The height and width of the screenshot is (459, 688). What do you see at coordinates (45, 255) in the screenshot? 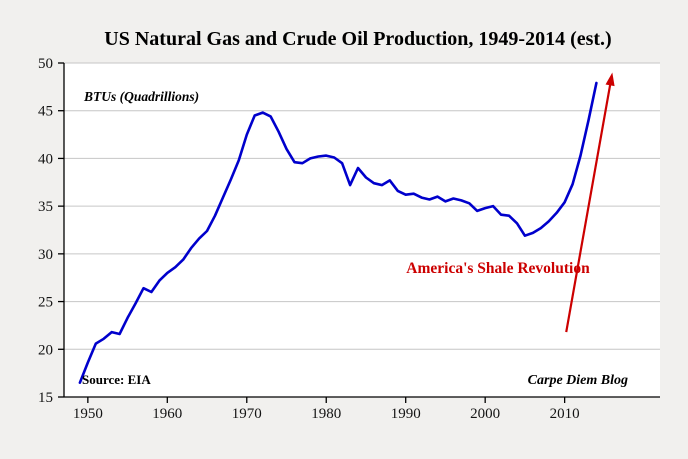
I see `y-tick-label: 30` at bounding box center [45, 255].